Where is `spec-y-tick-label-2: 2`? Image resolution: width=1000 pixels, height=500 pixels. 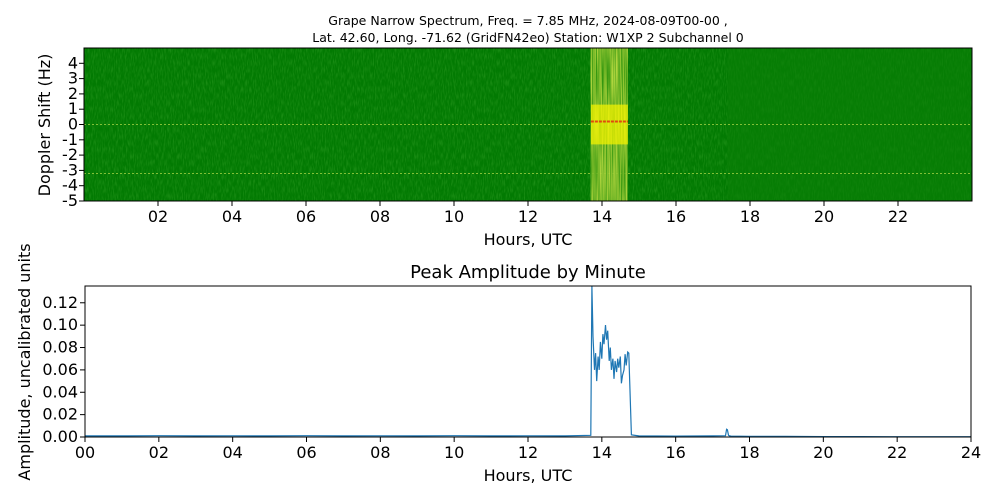
spec-y-tick-label-2: 2 is located at coordinates (73, 93).